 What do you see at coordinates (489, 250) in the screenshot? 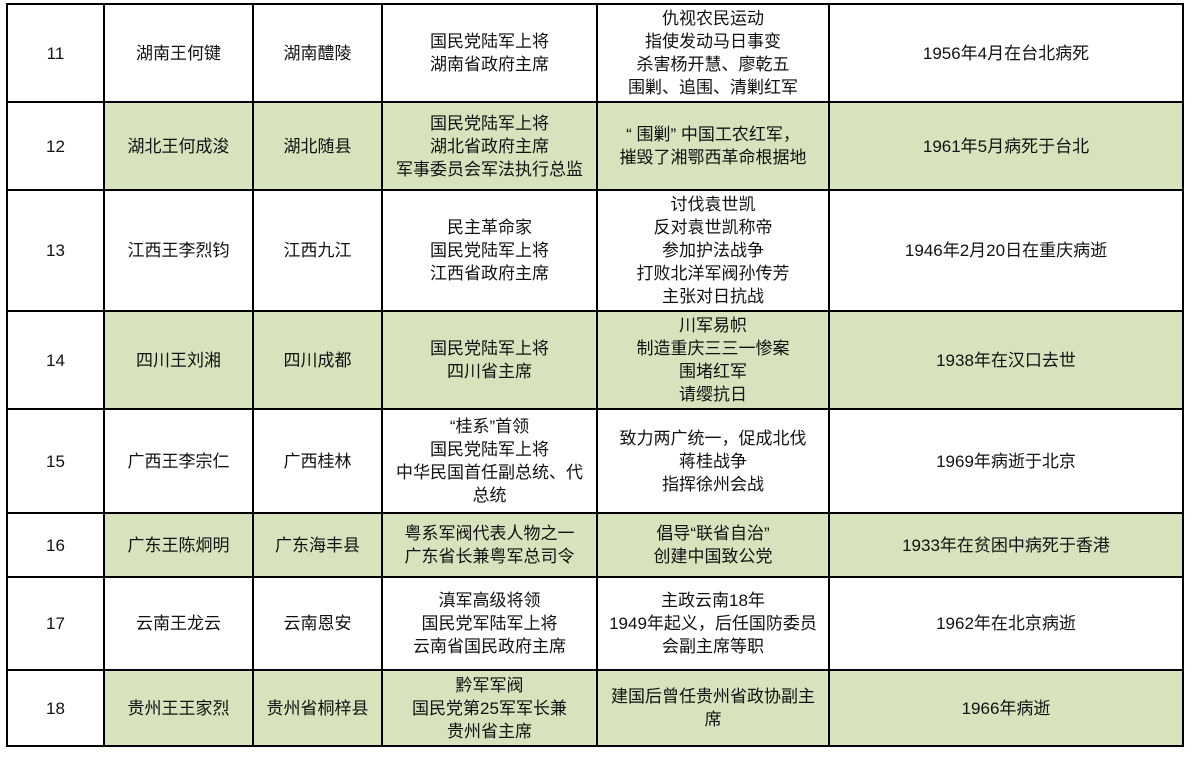
I see `titles-cell: 民主革命家 国民党陆军上将 江西省政府主席` at bounding box center [489, 250].